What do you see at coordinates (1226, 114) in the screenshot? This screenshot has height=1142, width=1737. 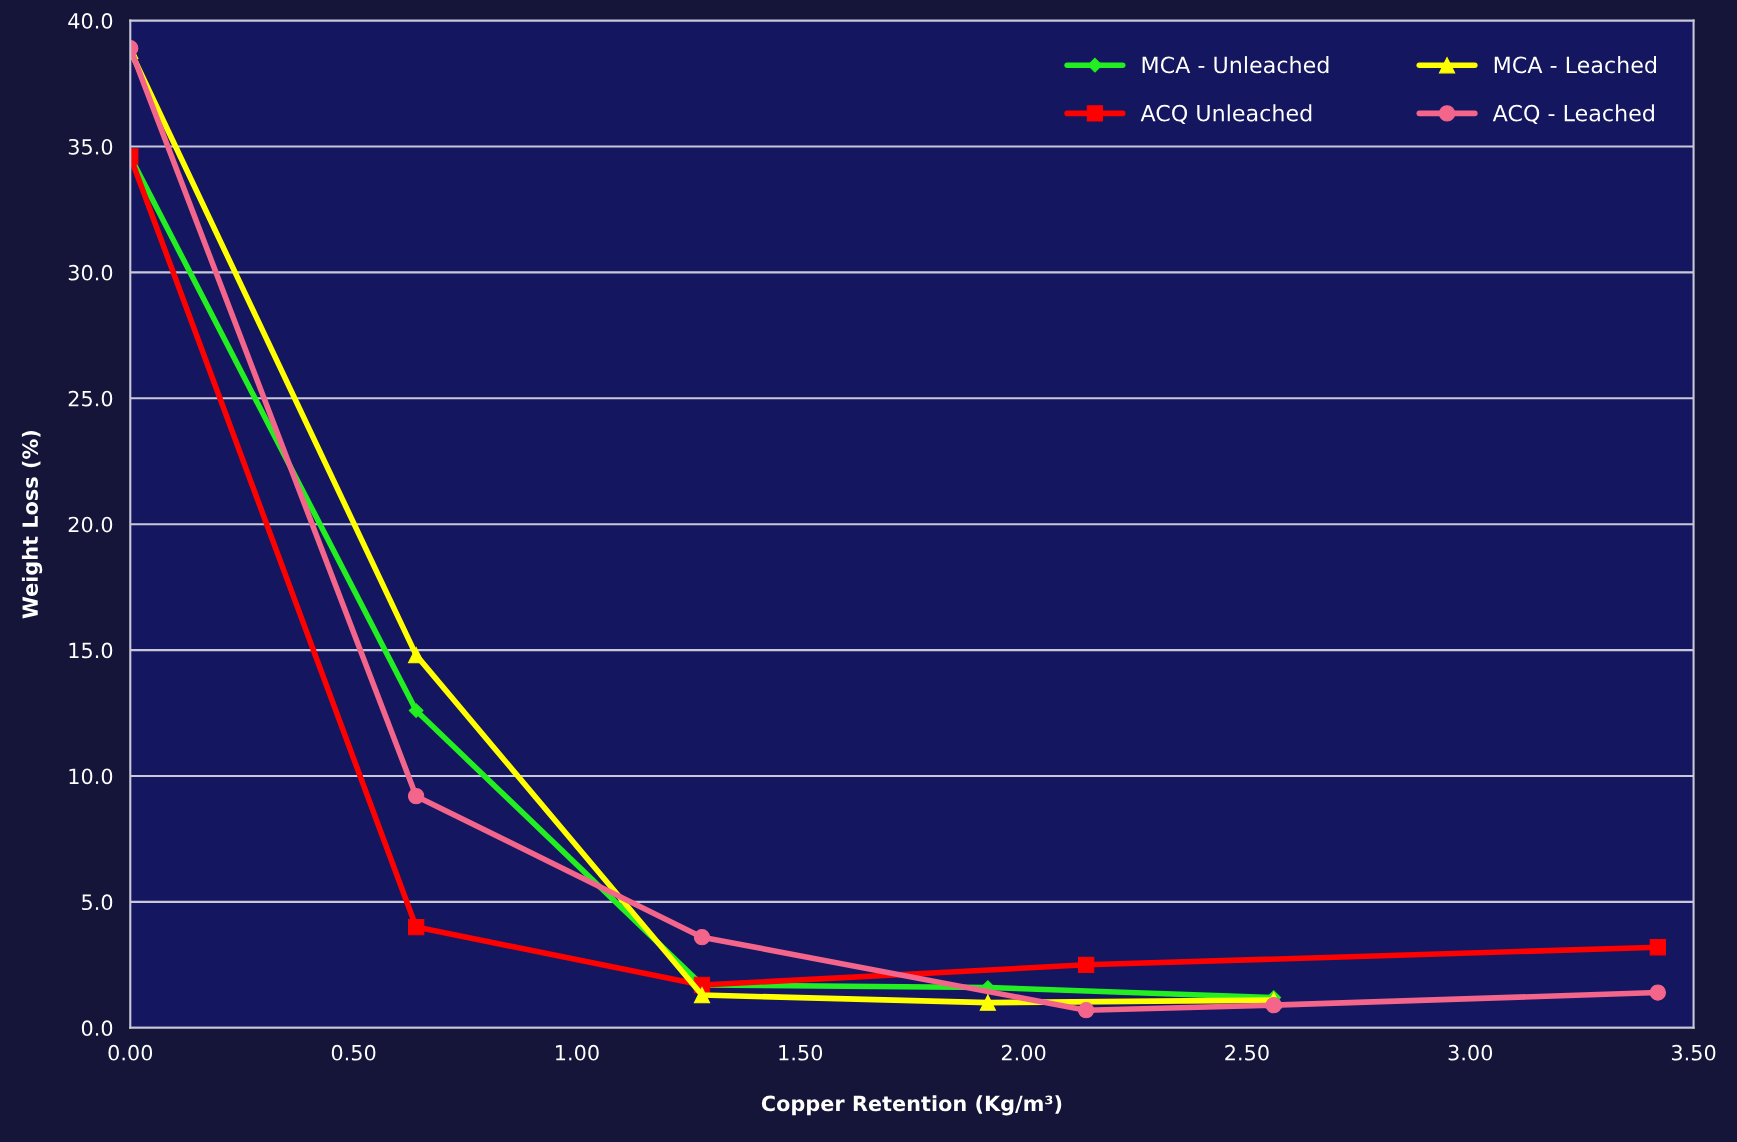 I see `legend-label: ACQ Unleached` at bounding box center [1226, 114].